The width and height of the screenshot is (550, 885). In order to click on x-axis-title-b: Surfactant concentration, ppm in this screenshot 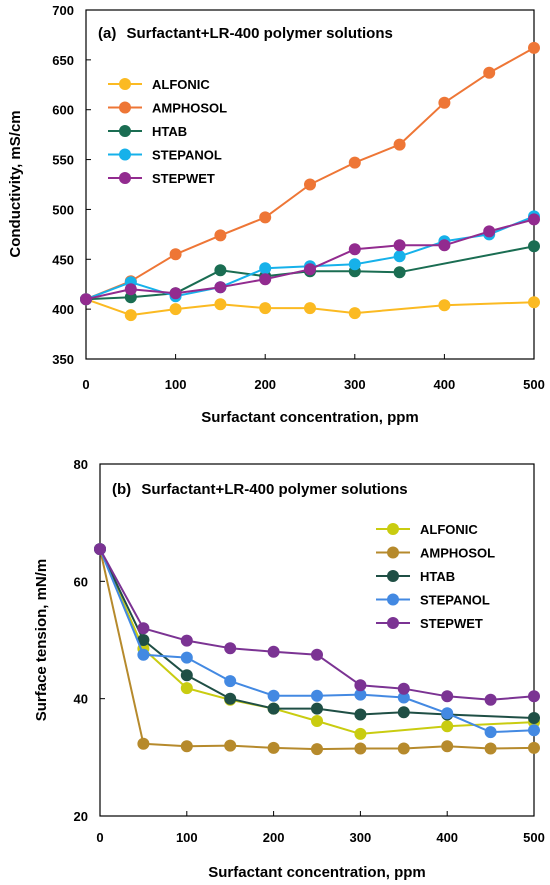, I will do `click(317, 872)`.